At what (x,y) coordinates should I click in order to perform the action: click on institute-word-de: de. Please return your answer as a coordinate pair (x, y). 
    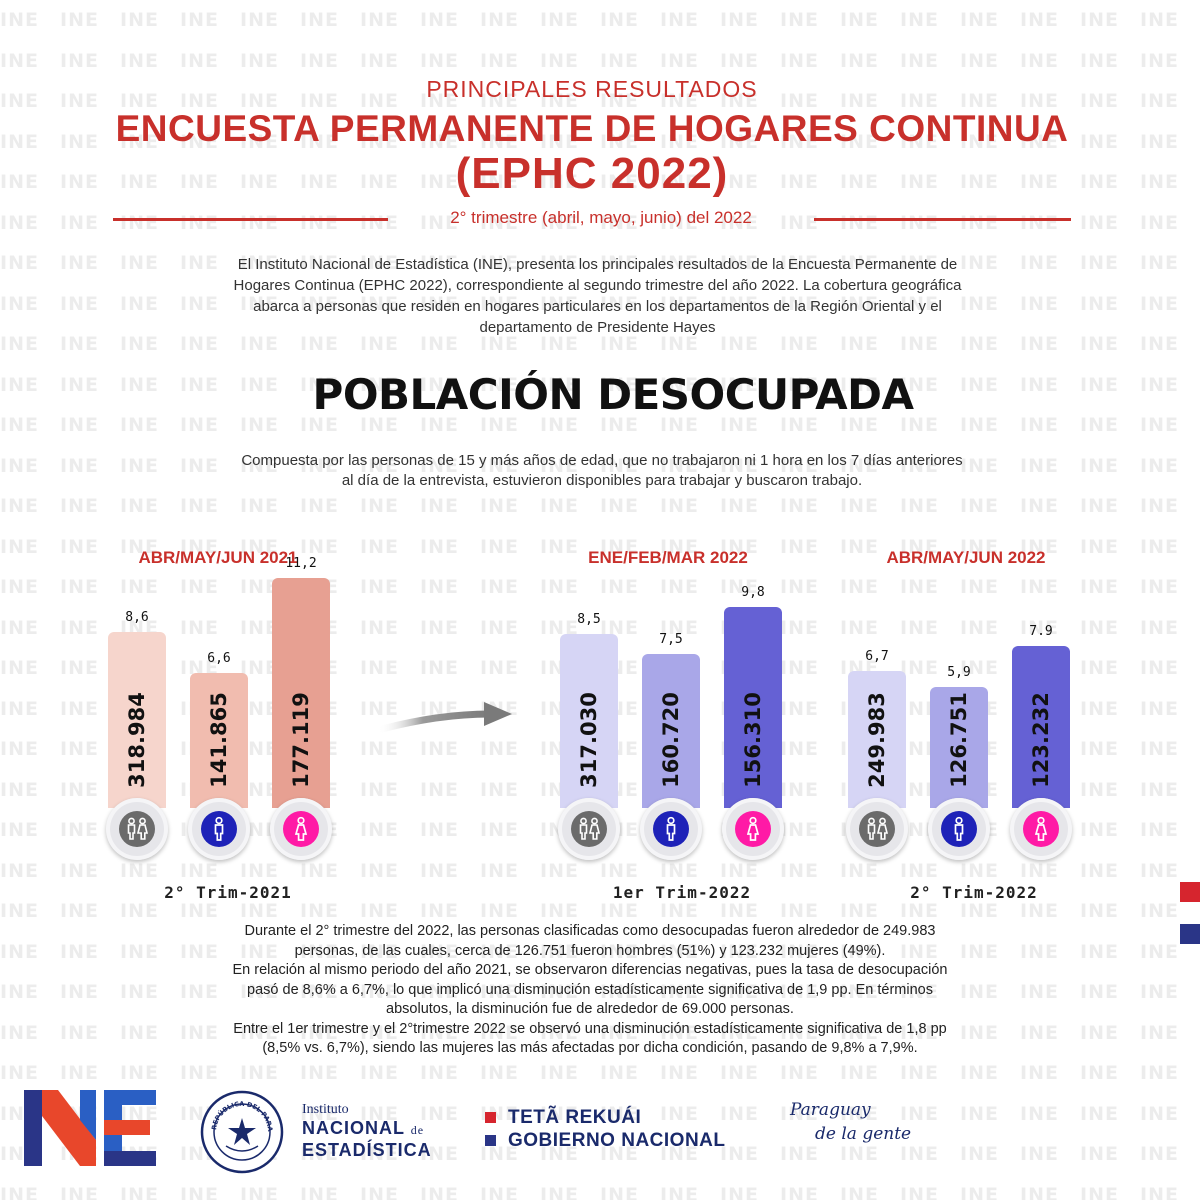
    Looking at the image, I should click on (417, 1130).